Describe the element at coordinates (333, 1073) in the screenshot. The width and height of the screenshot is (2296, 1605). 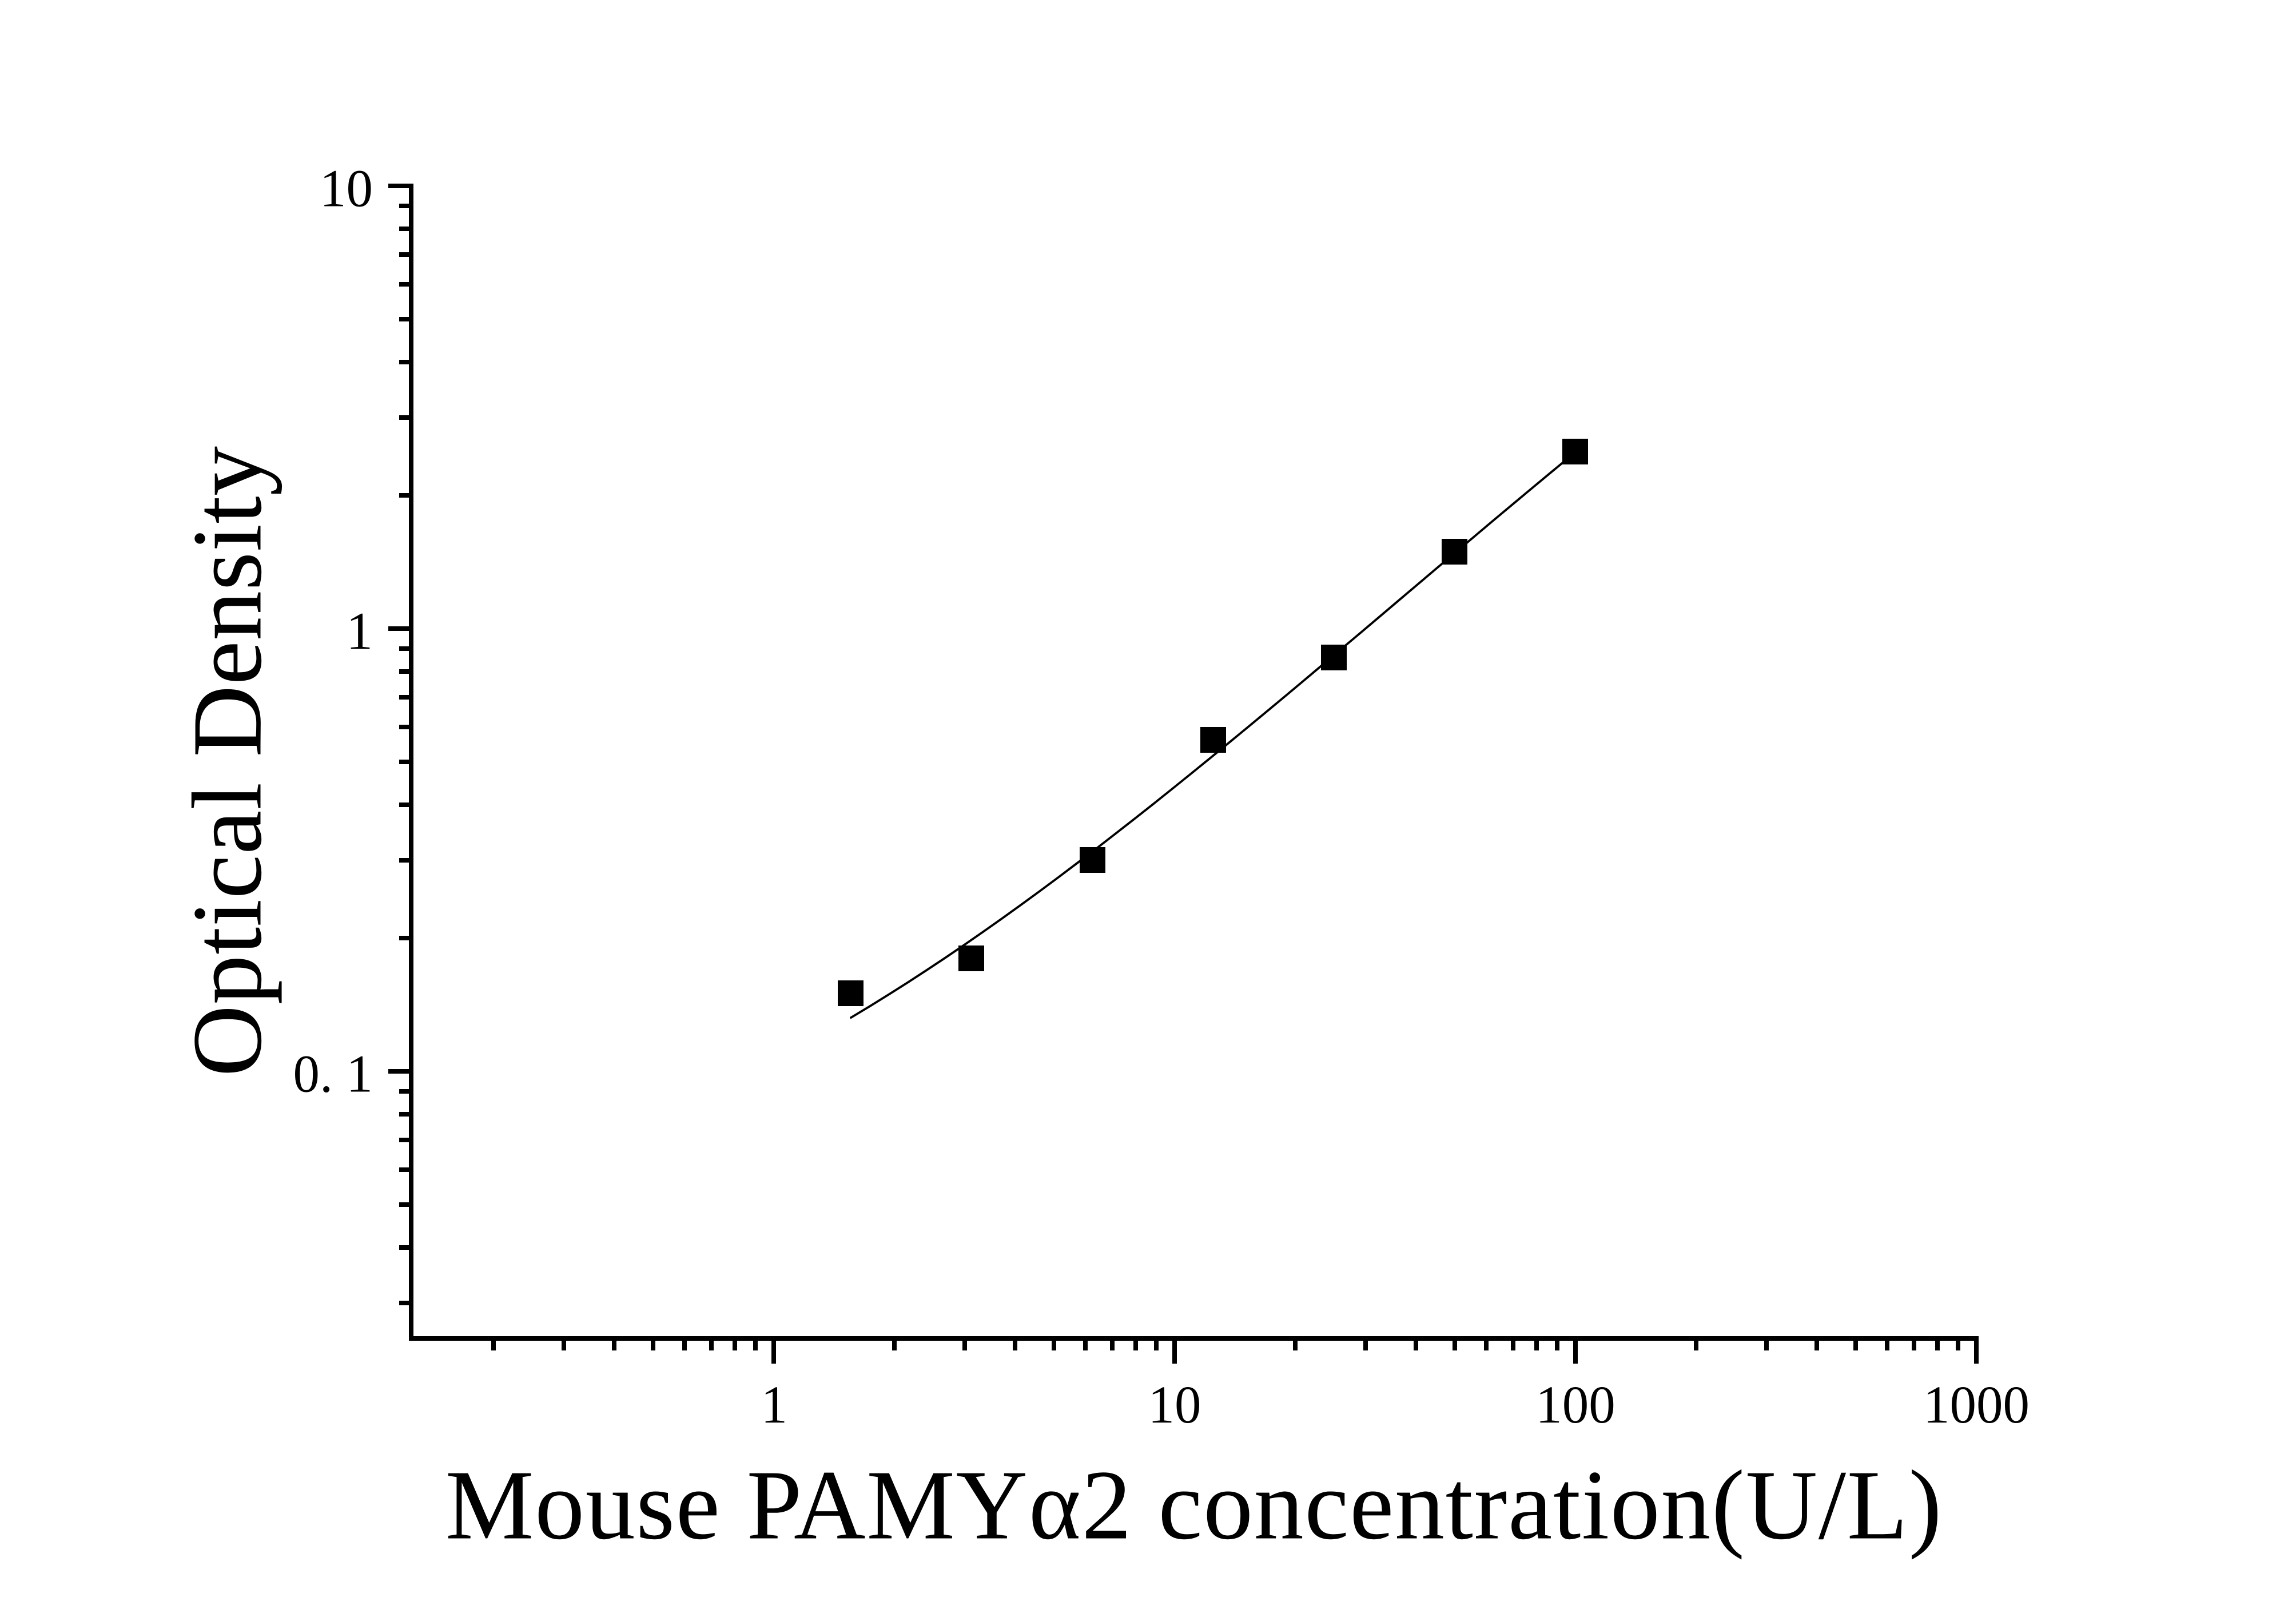
I see `svg-text: 0. 1` at that location.